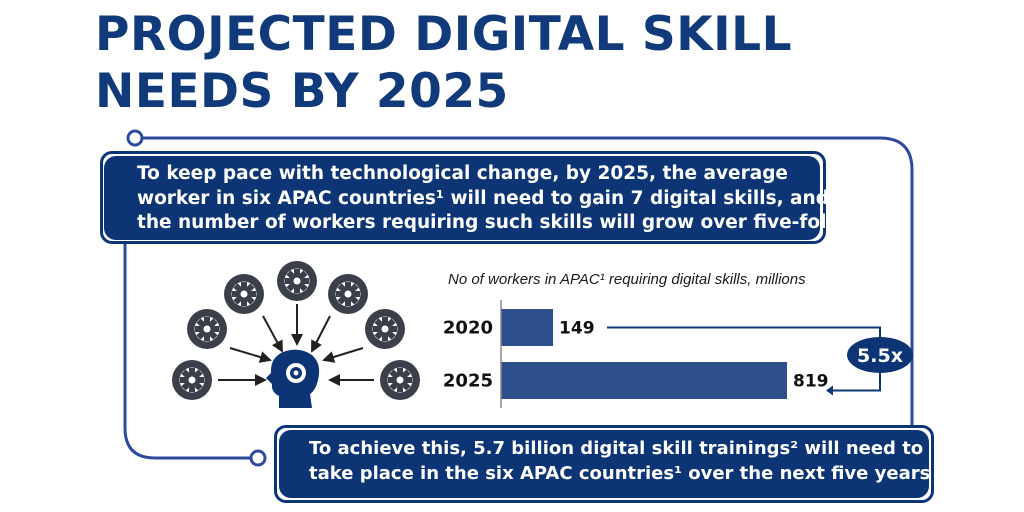 The image size is (1024, 512). I want to click on value-label: 149, so click(577, 329).